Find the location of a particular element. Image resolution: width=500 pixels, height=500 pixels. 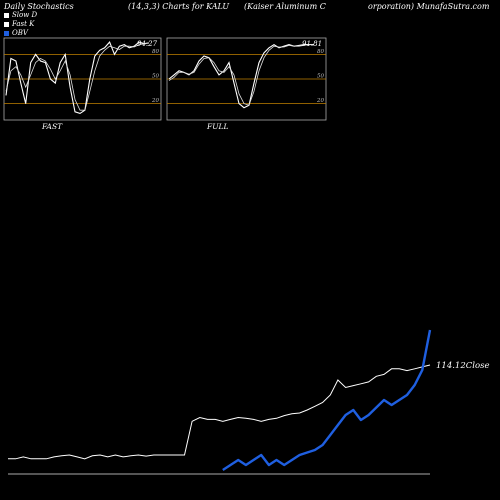

fast-level-label-50: 50 is located at coordinates (155, 77).